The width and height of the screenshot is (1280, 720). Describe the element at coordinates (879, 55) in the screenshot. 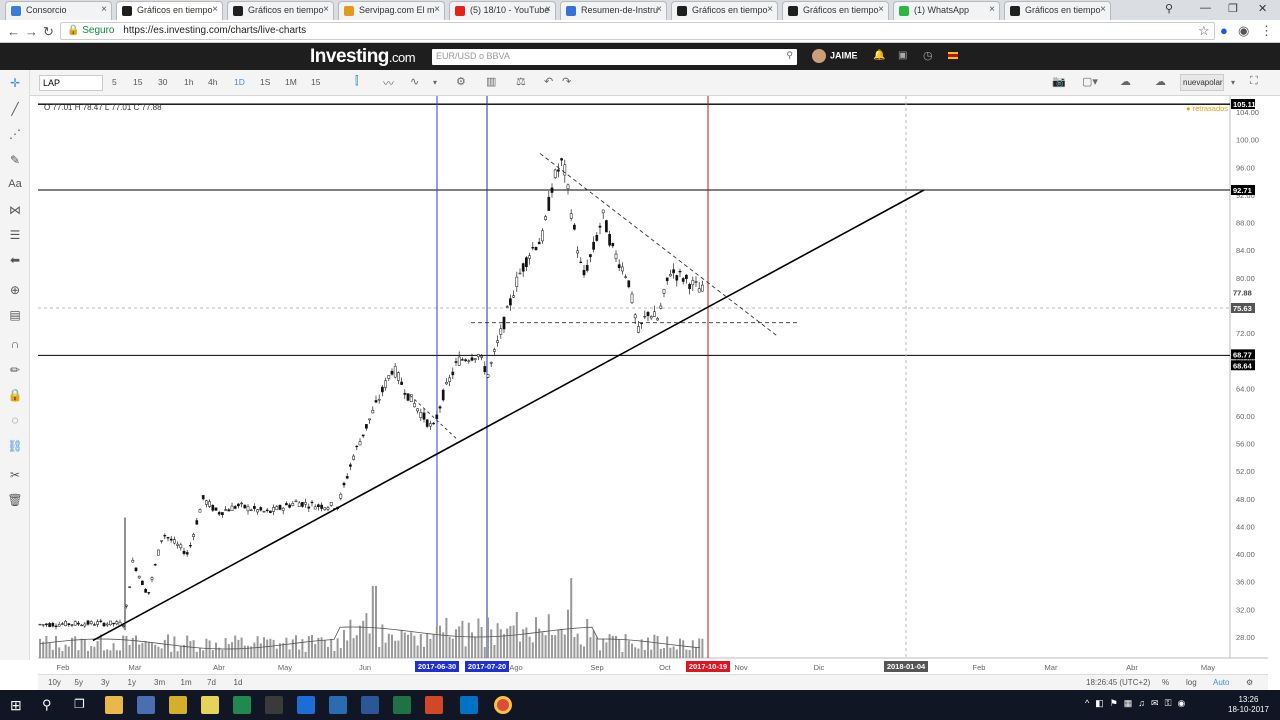

I see `bell-icon: 🔔` at that location.